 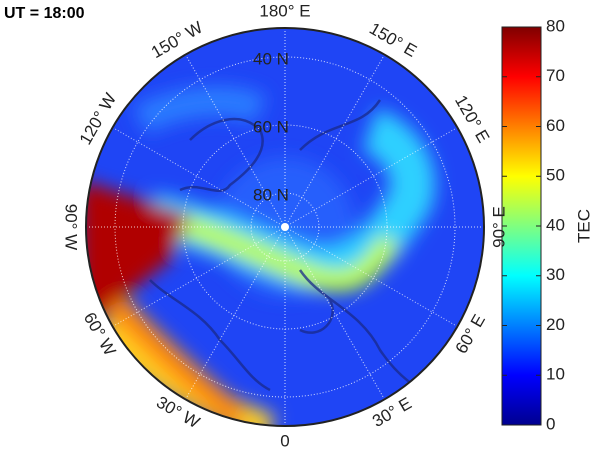 What do you see at coordinates (555, 274) in the screenshot?
I see `colorbar-tick-label: 30` at bounding box center [555, 274].